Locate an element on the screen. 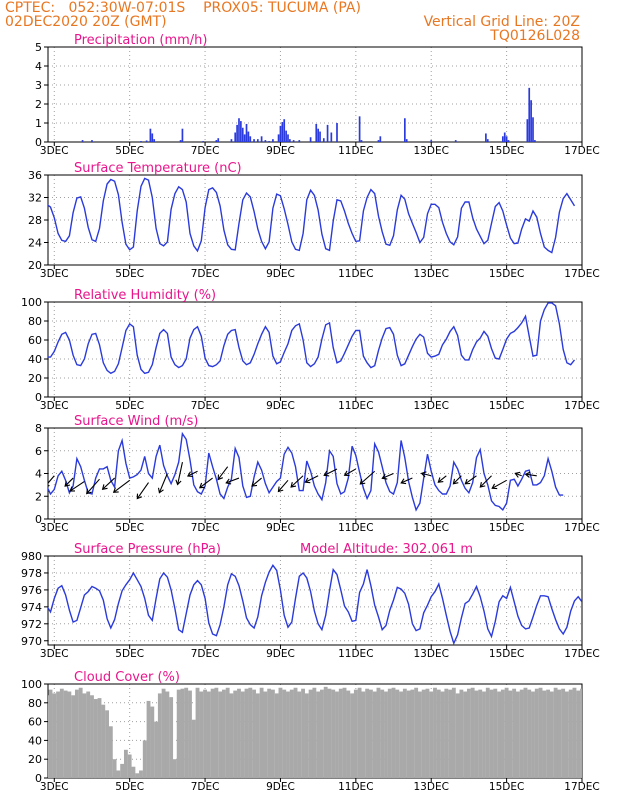 The height and width of the screenshot is (800, 618). pres-annotation: Model Altitude: 302.061 m is located at coordinates (386, 549).